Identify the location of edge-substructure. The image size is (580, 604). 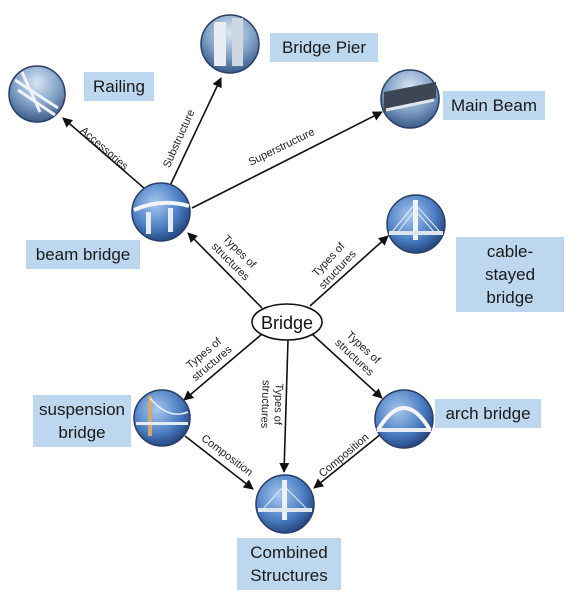
(194, 134).